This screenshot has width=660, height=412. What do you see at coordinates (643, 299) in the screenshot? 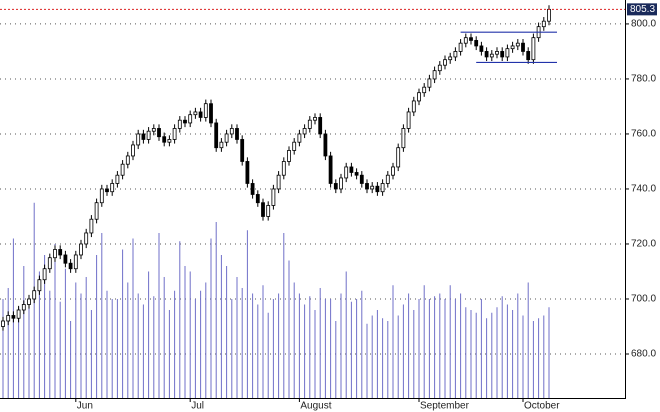
I see `y-tick-label: 700.0` at bounding box center [643, 299].